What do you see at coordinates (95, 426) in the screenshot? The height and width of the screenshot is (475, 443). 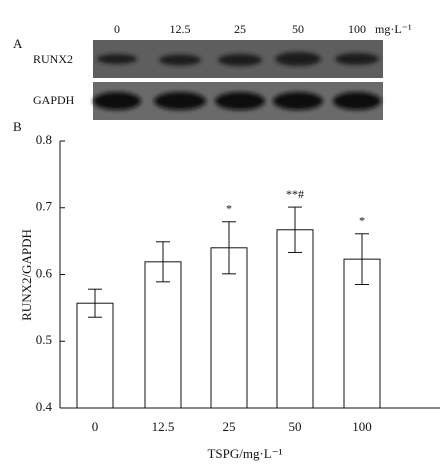 I see `x-tick-label: 0` at bounding box center [95, 426].